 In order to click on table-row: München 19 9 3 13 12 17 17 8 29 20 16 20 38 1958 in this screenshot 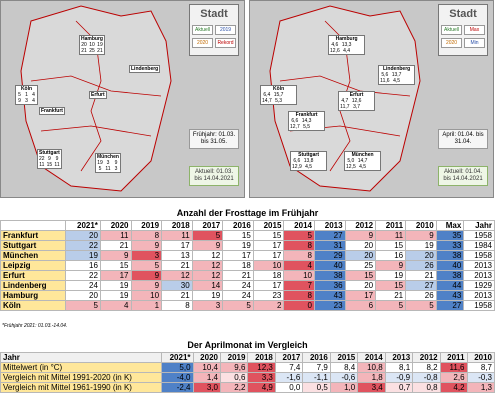, I will do `click(247, 255)`.